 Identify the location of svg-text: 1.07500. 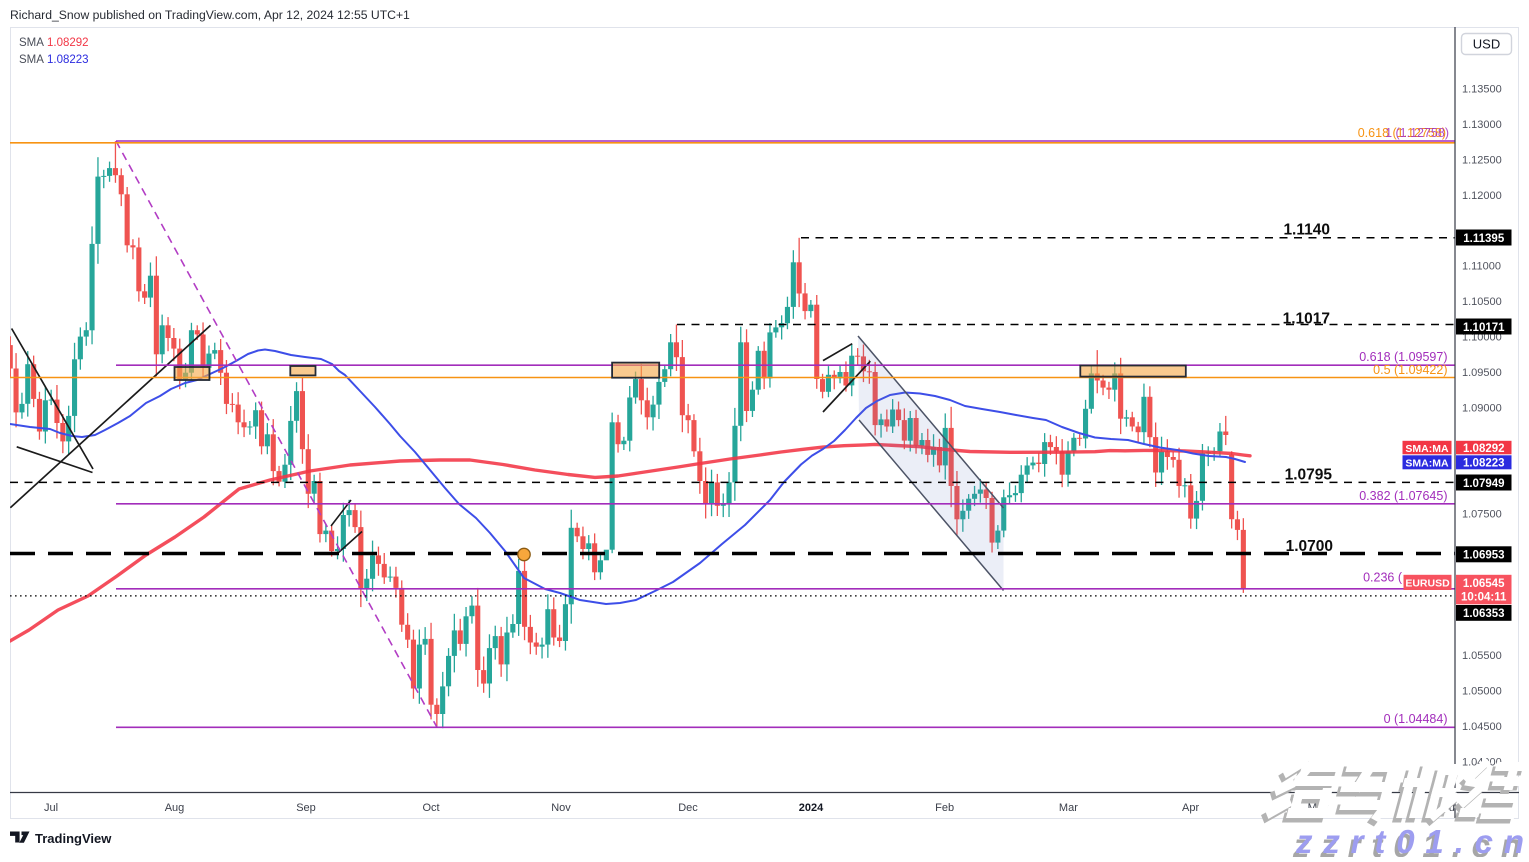
(1482, 515).